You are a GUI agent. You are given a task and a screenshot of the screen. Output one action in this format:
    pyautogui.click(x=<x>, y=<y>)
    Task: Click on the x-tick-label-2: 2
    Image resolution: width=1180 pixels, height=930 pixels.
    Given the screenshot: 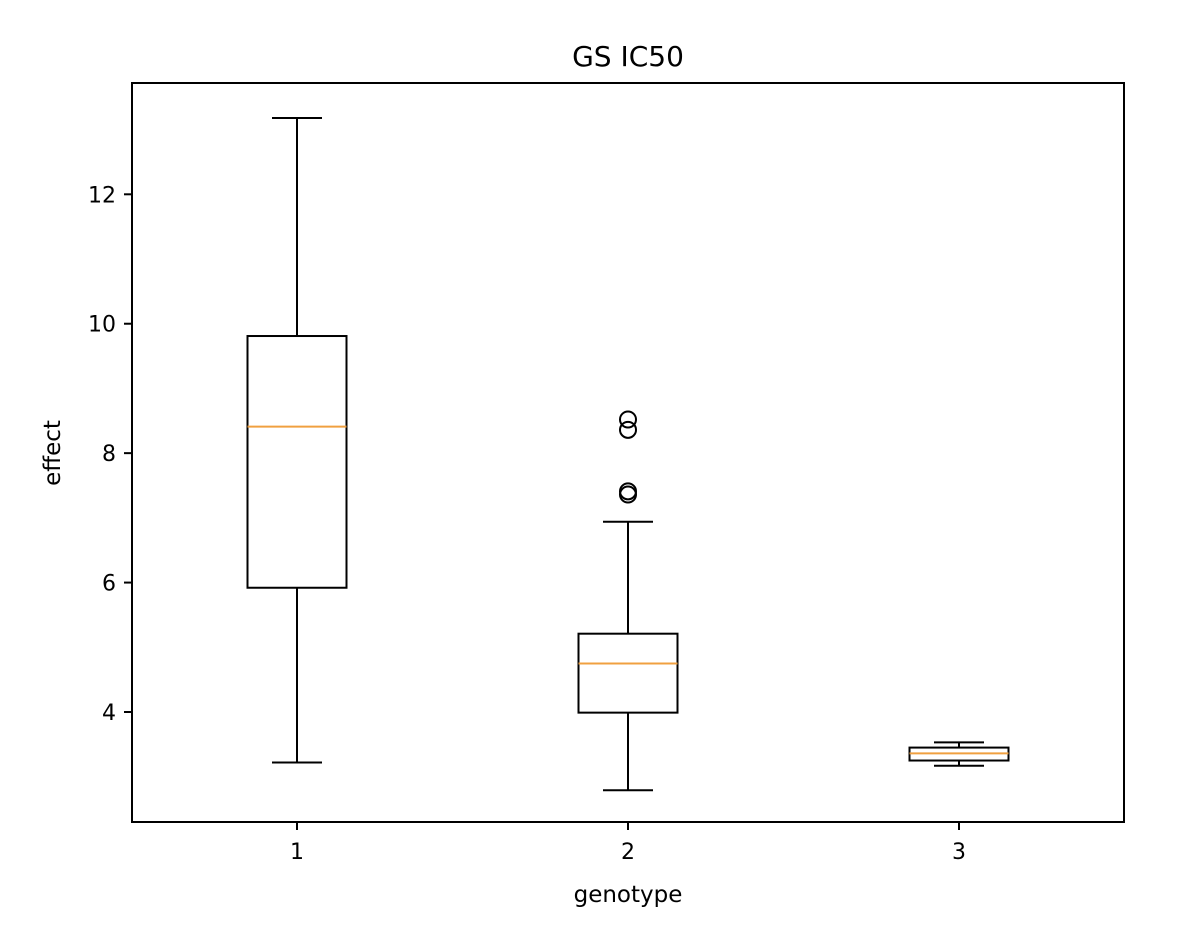 What is the action you would take?
    pyautogui.click(x=628, y=852)
    